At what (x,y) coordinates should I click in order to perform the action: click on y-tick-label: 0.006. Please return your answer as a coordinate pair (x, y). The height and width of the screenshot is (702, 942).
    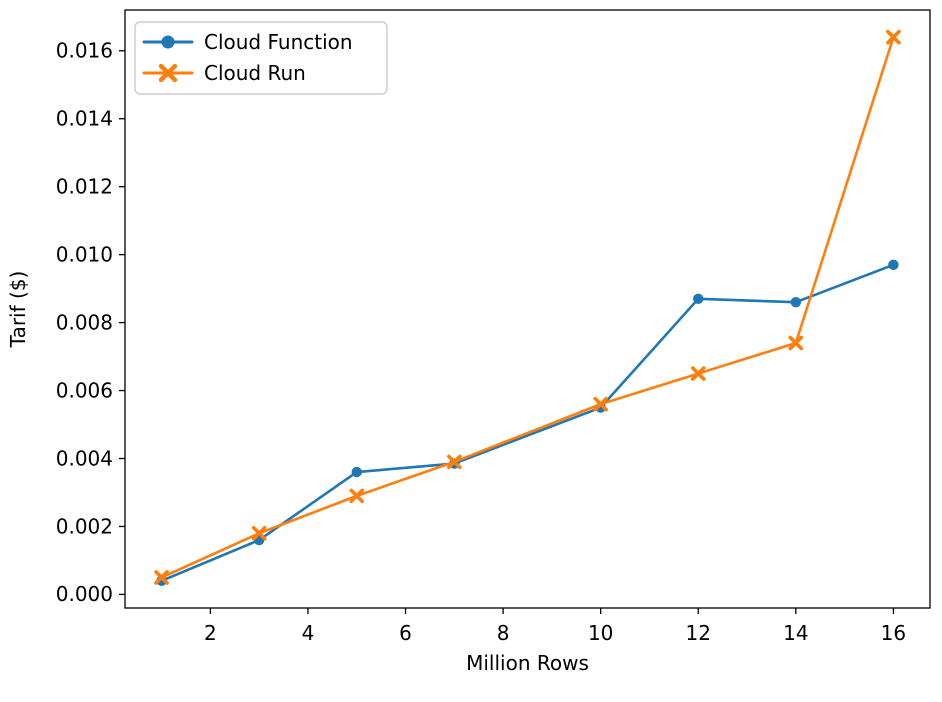
    Looking at the image, I should click on (84, 390).